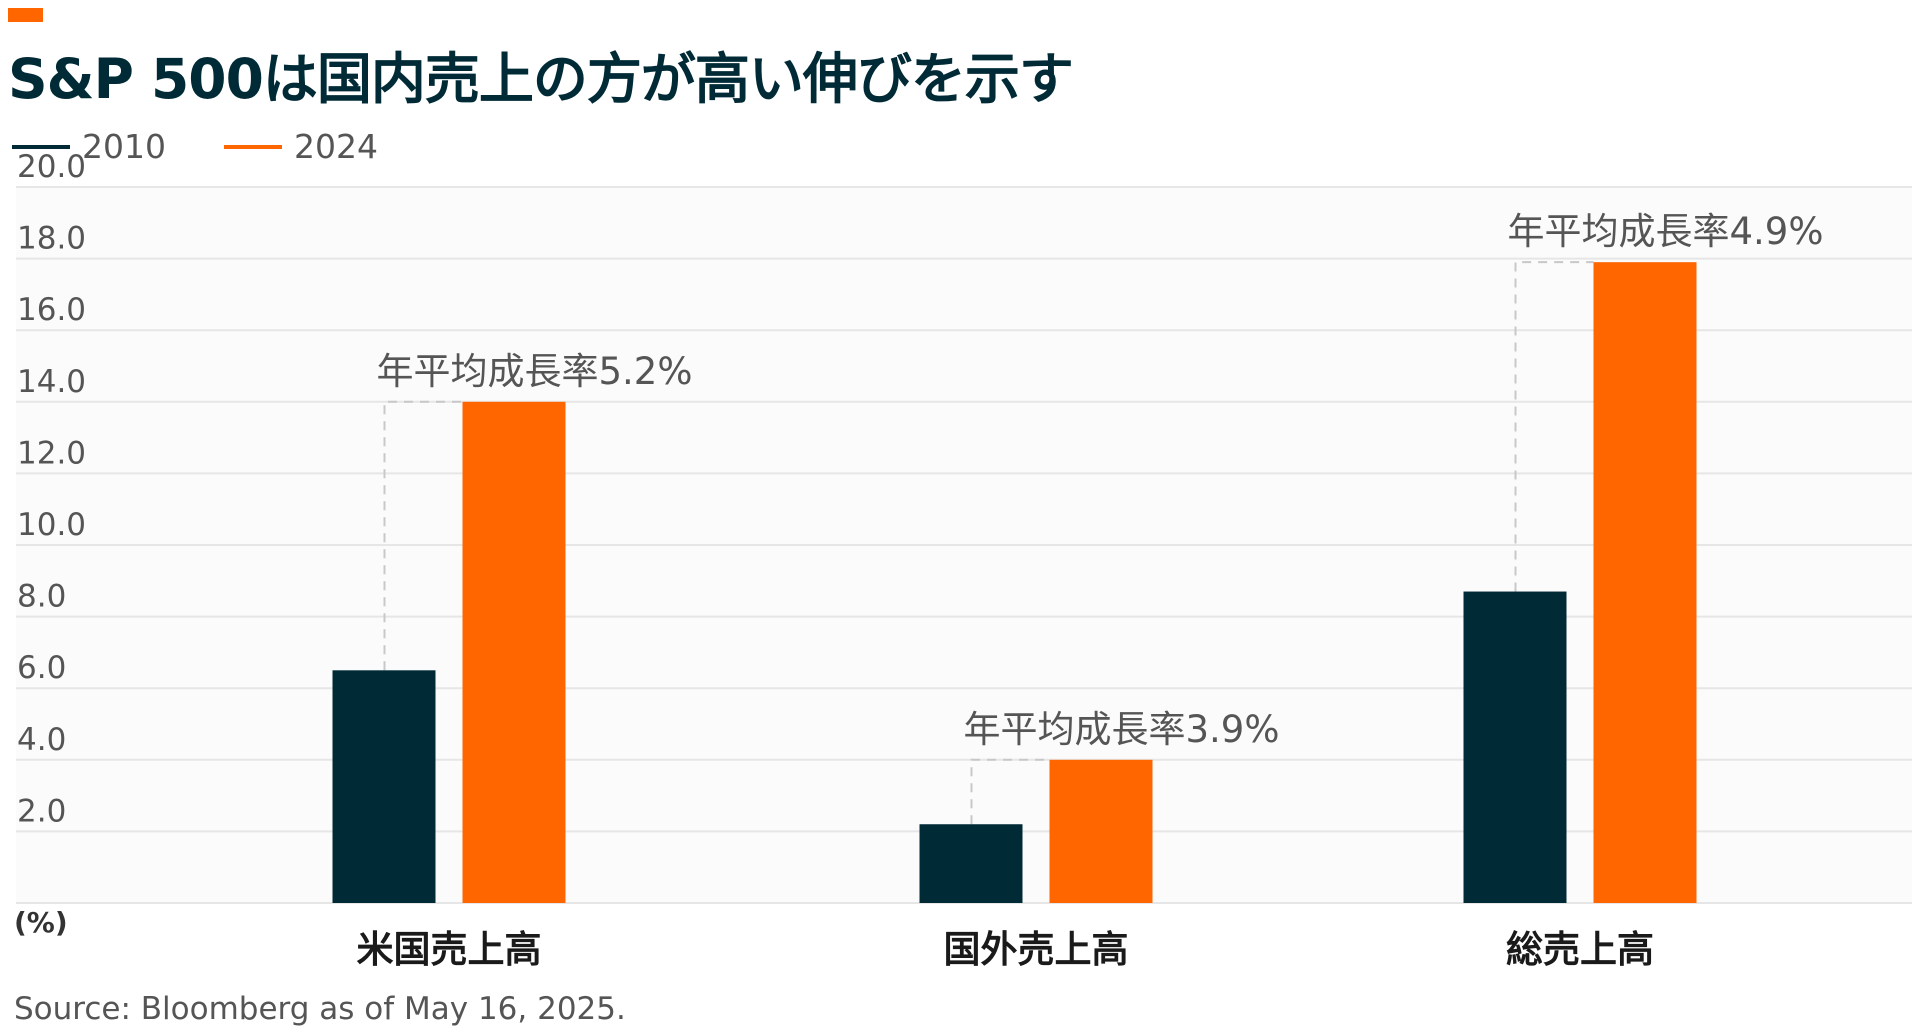 The height and width of the screenshot is (1027, 1920). I want to click on y-tick-label: 16.0, so click(51, 310).